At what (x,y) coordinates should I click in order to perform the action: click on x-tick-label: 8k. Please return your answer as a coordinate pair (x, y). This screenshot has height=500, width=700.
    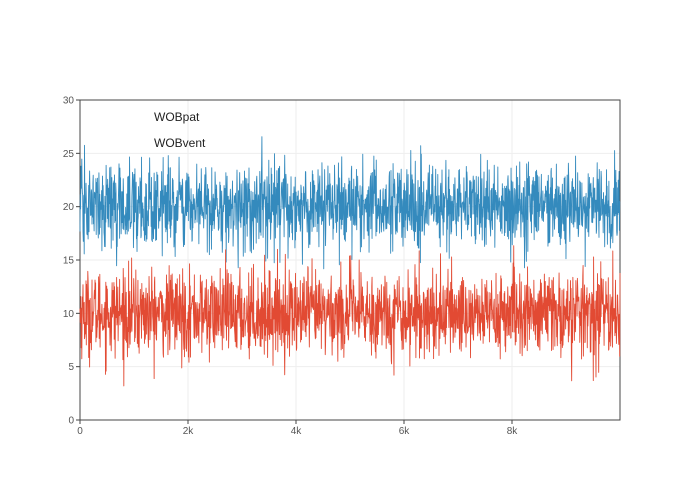
    Looking at the image, I should click on (513, 431).